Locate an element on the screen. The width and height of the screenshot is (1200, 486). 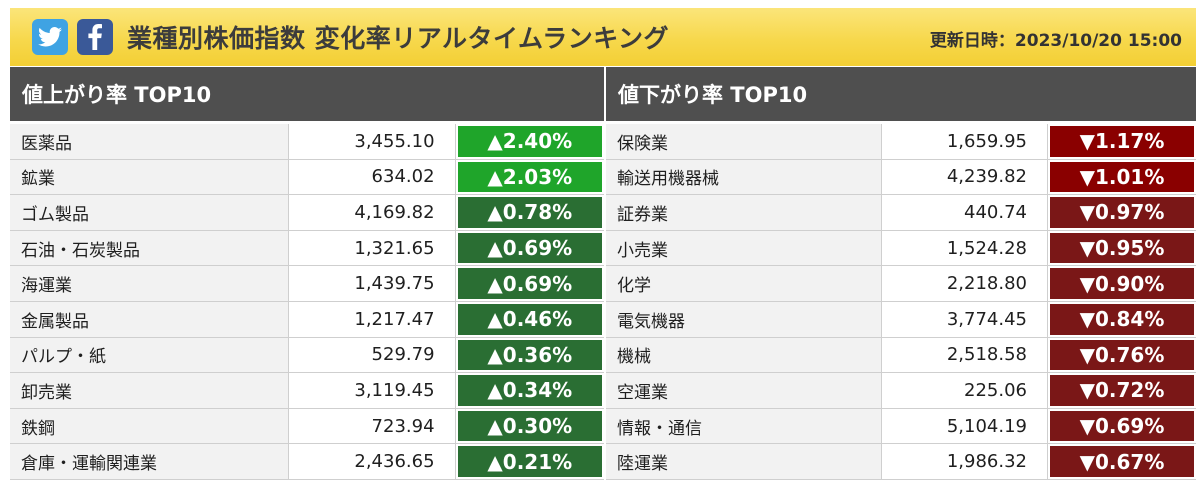
losers-title: 値下がり率 TOP10 is located at coordinates (901, 94).